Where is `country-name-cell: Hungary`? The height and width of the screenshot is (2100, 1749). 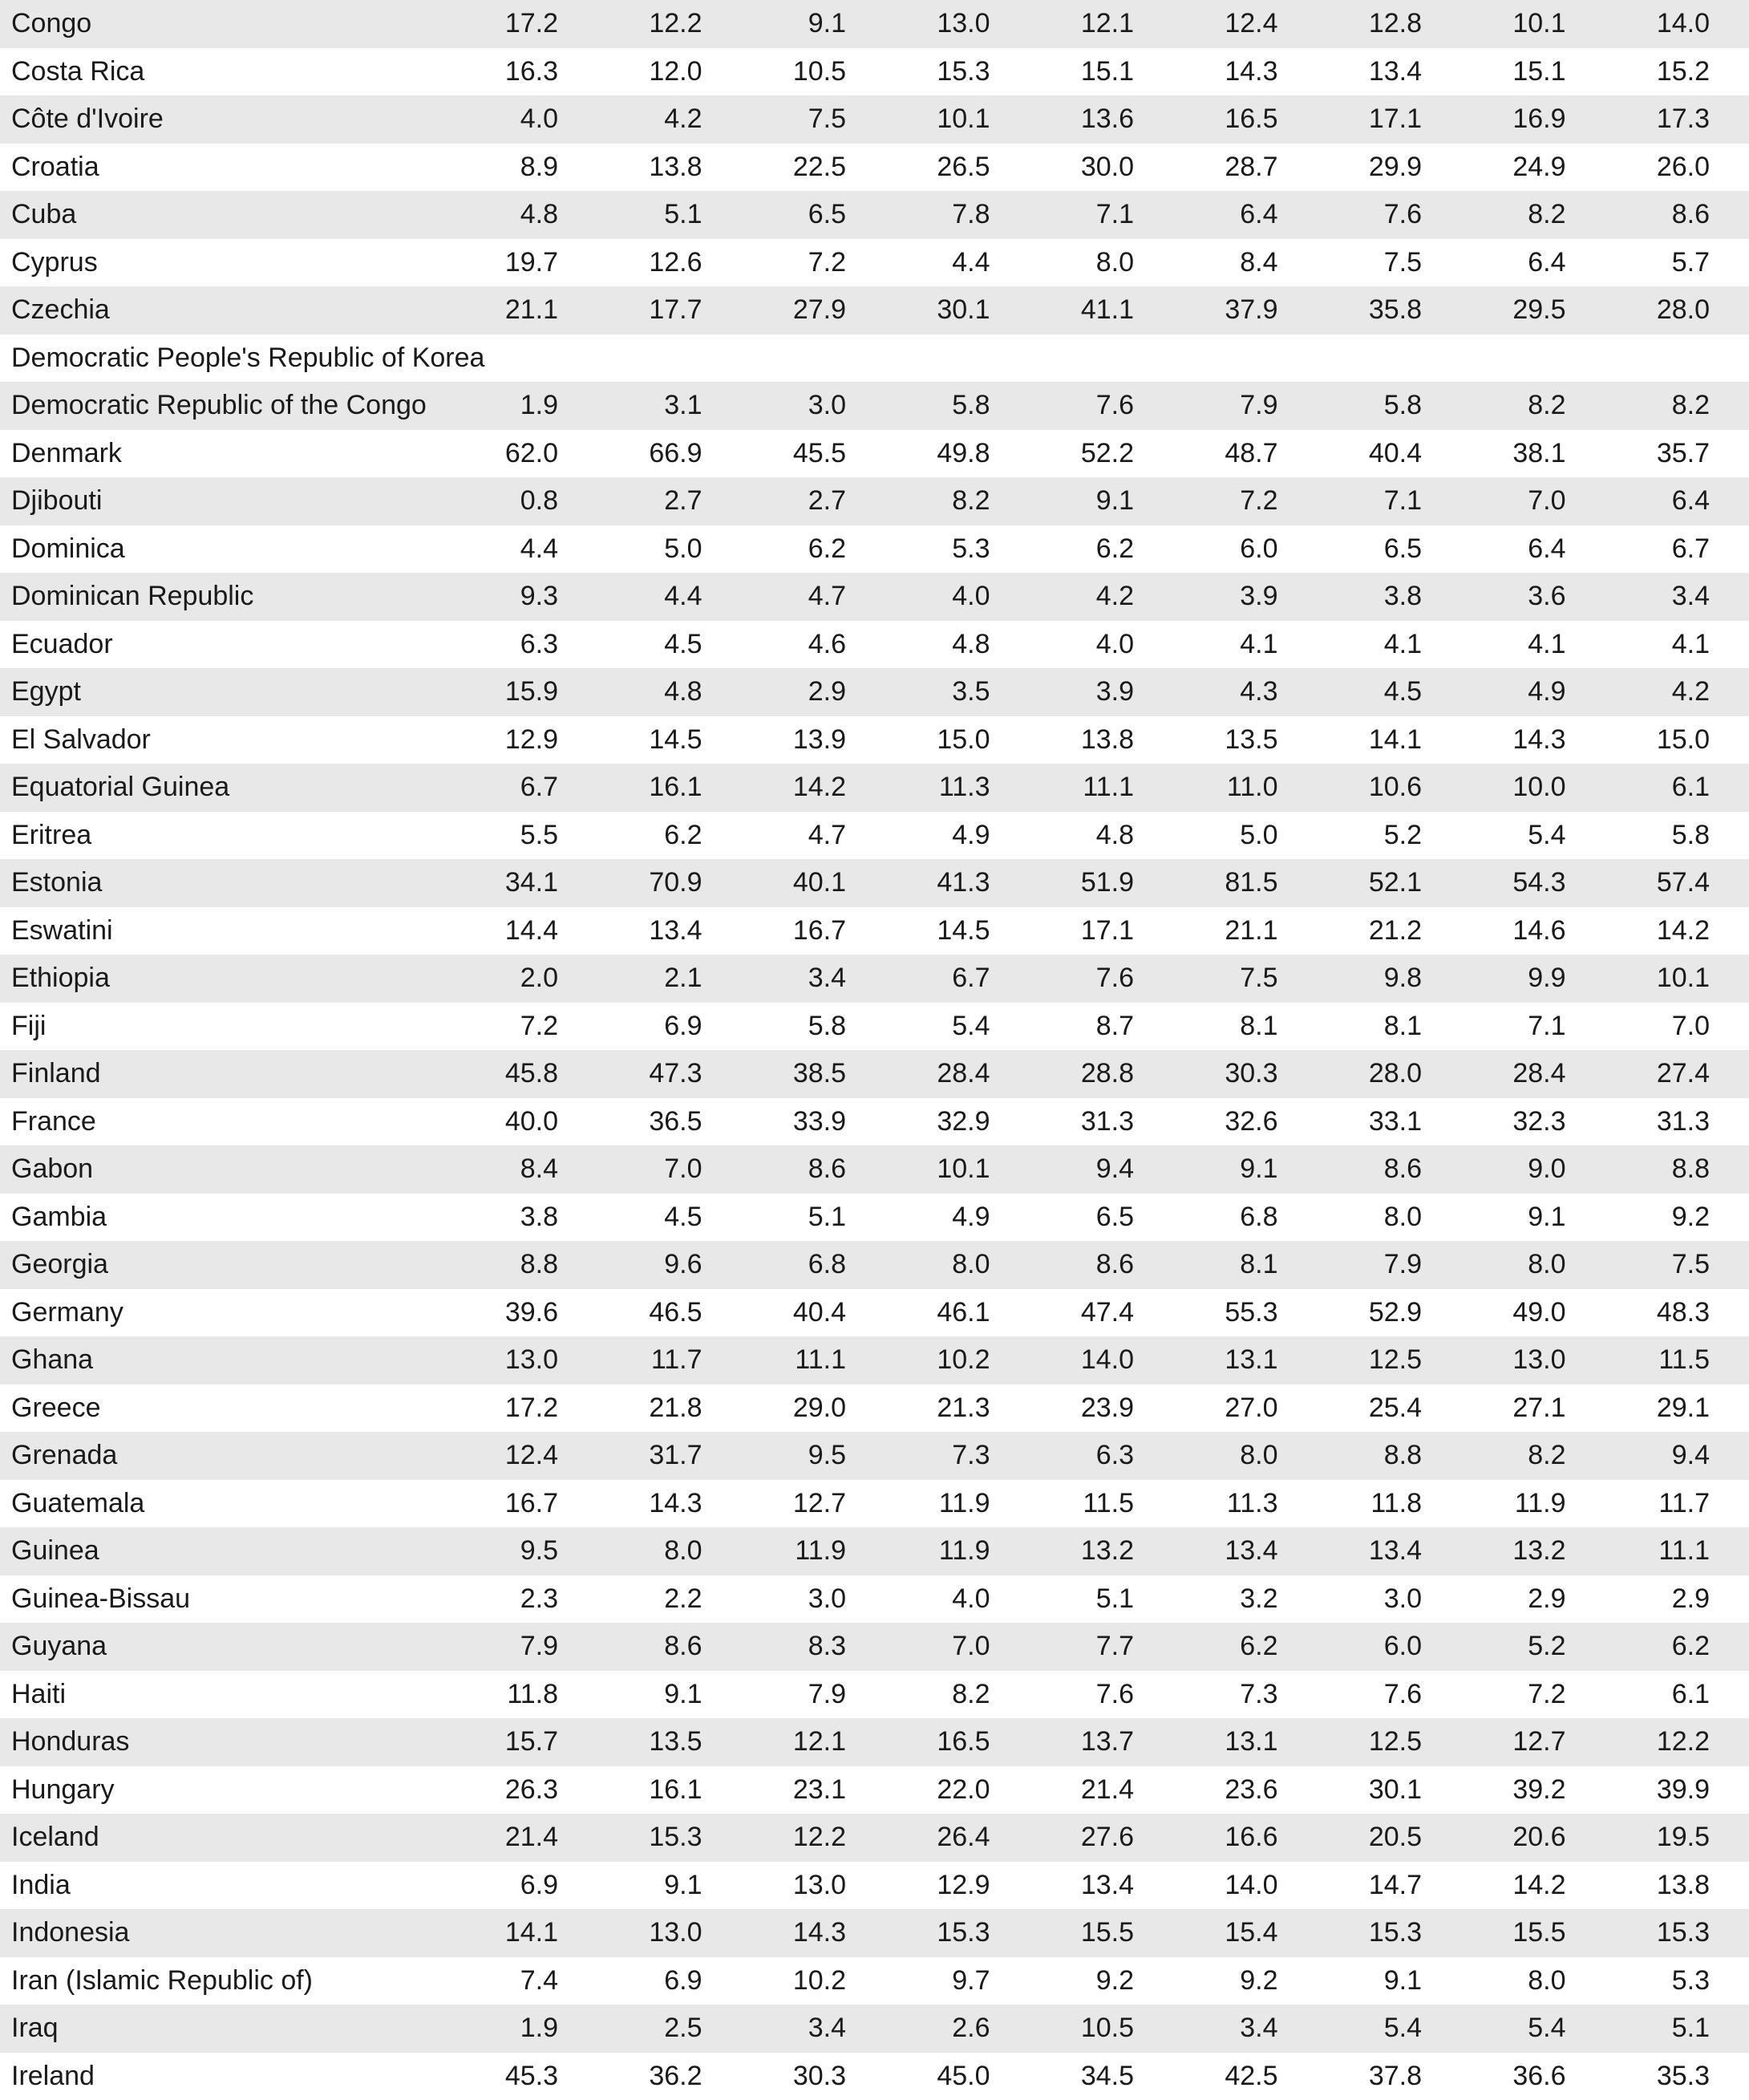 country-name-cell: Hungary is located at coordinates (225, 1790).